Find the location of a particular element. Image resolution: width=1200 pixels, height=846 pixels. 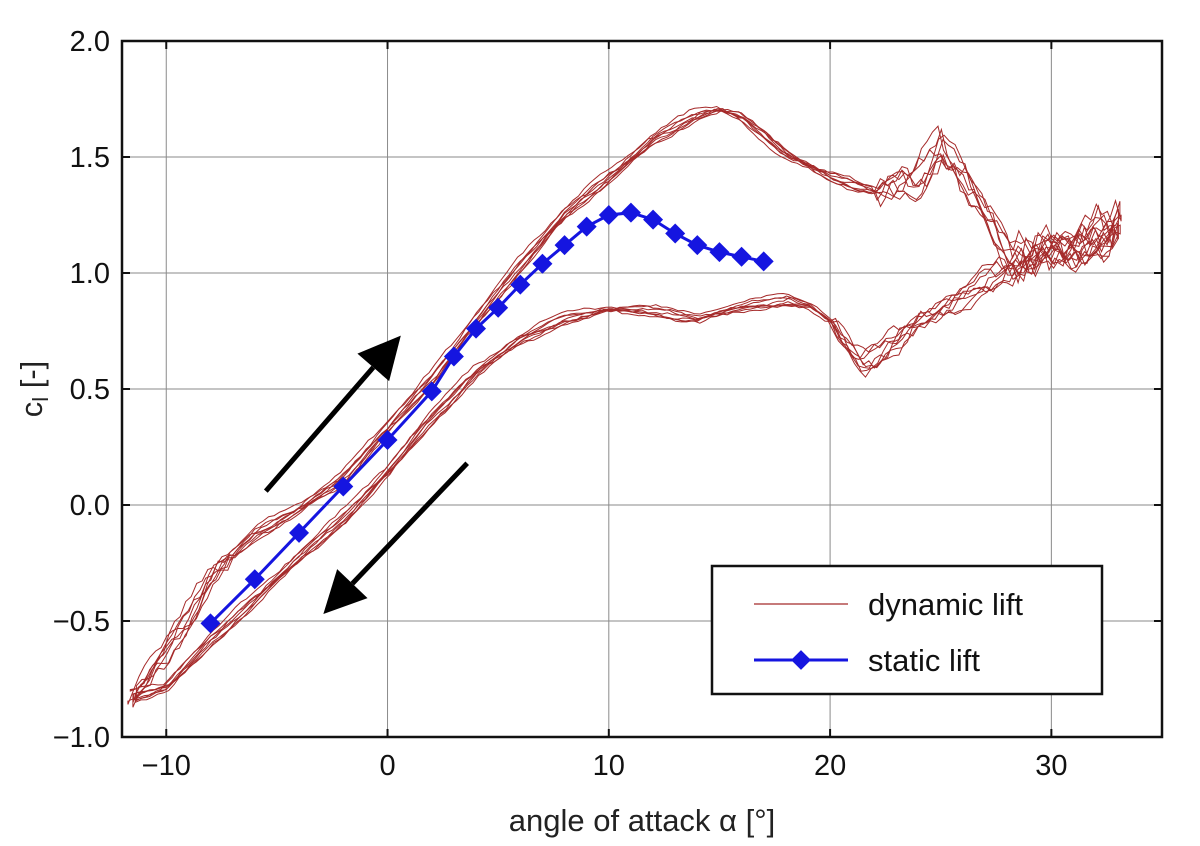

y-tick-label: 2.0 is located at coordinates (90, 42).